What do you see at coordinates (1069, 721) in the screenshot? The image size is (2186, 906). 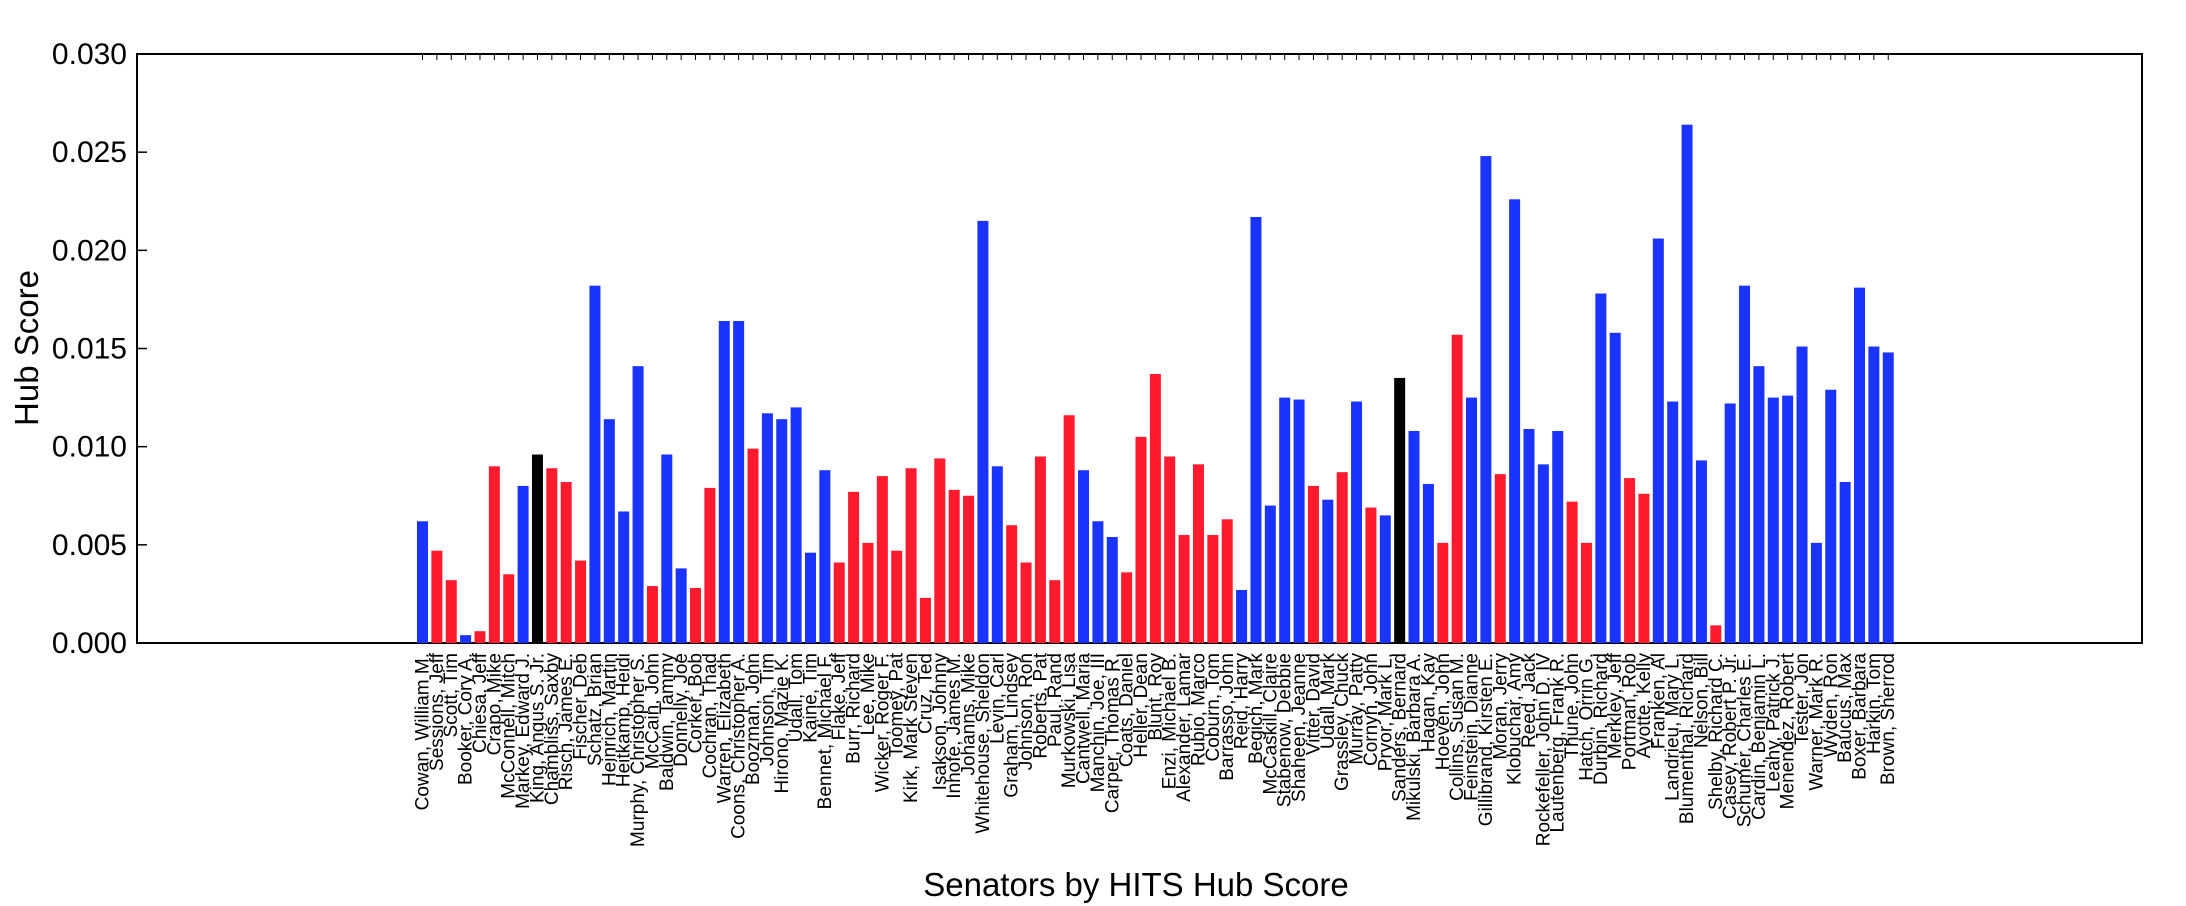 I see `x-tick-label: Murkowski, Lisa` at bounding box center [1069, 721].